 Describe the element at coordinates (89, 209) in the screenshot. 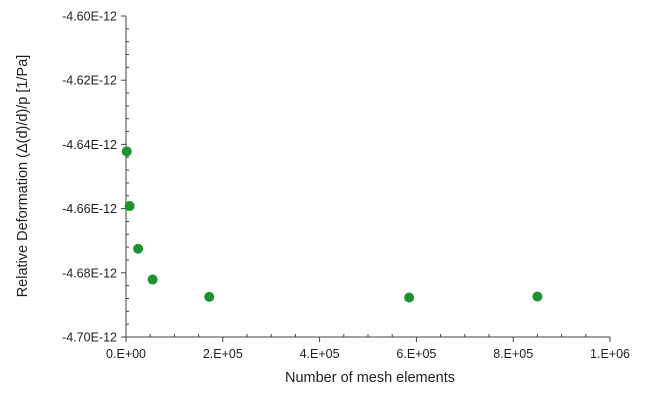

I see `y-tick-label: -4.66E-12` at that location.